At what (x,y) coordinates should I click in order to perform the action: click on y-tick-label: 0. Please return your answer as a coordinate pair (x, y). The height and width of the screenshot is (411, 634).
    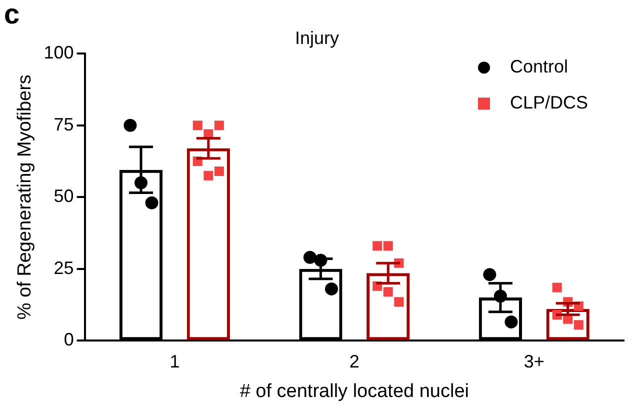
    Looking at the image, I should click on (69, 340).